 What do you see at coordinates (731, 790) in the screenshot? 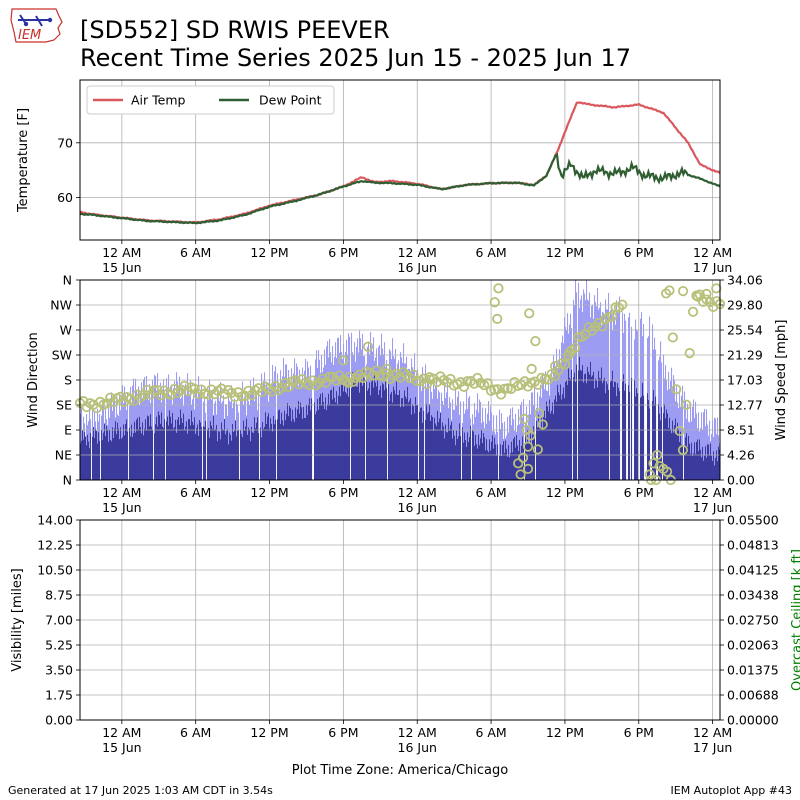
I see `app-note: IEM Autoplot App #43` at bounding box center [731, 790].